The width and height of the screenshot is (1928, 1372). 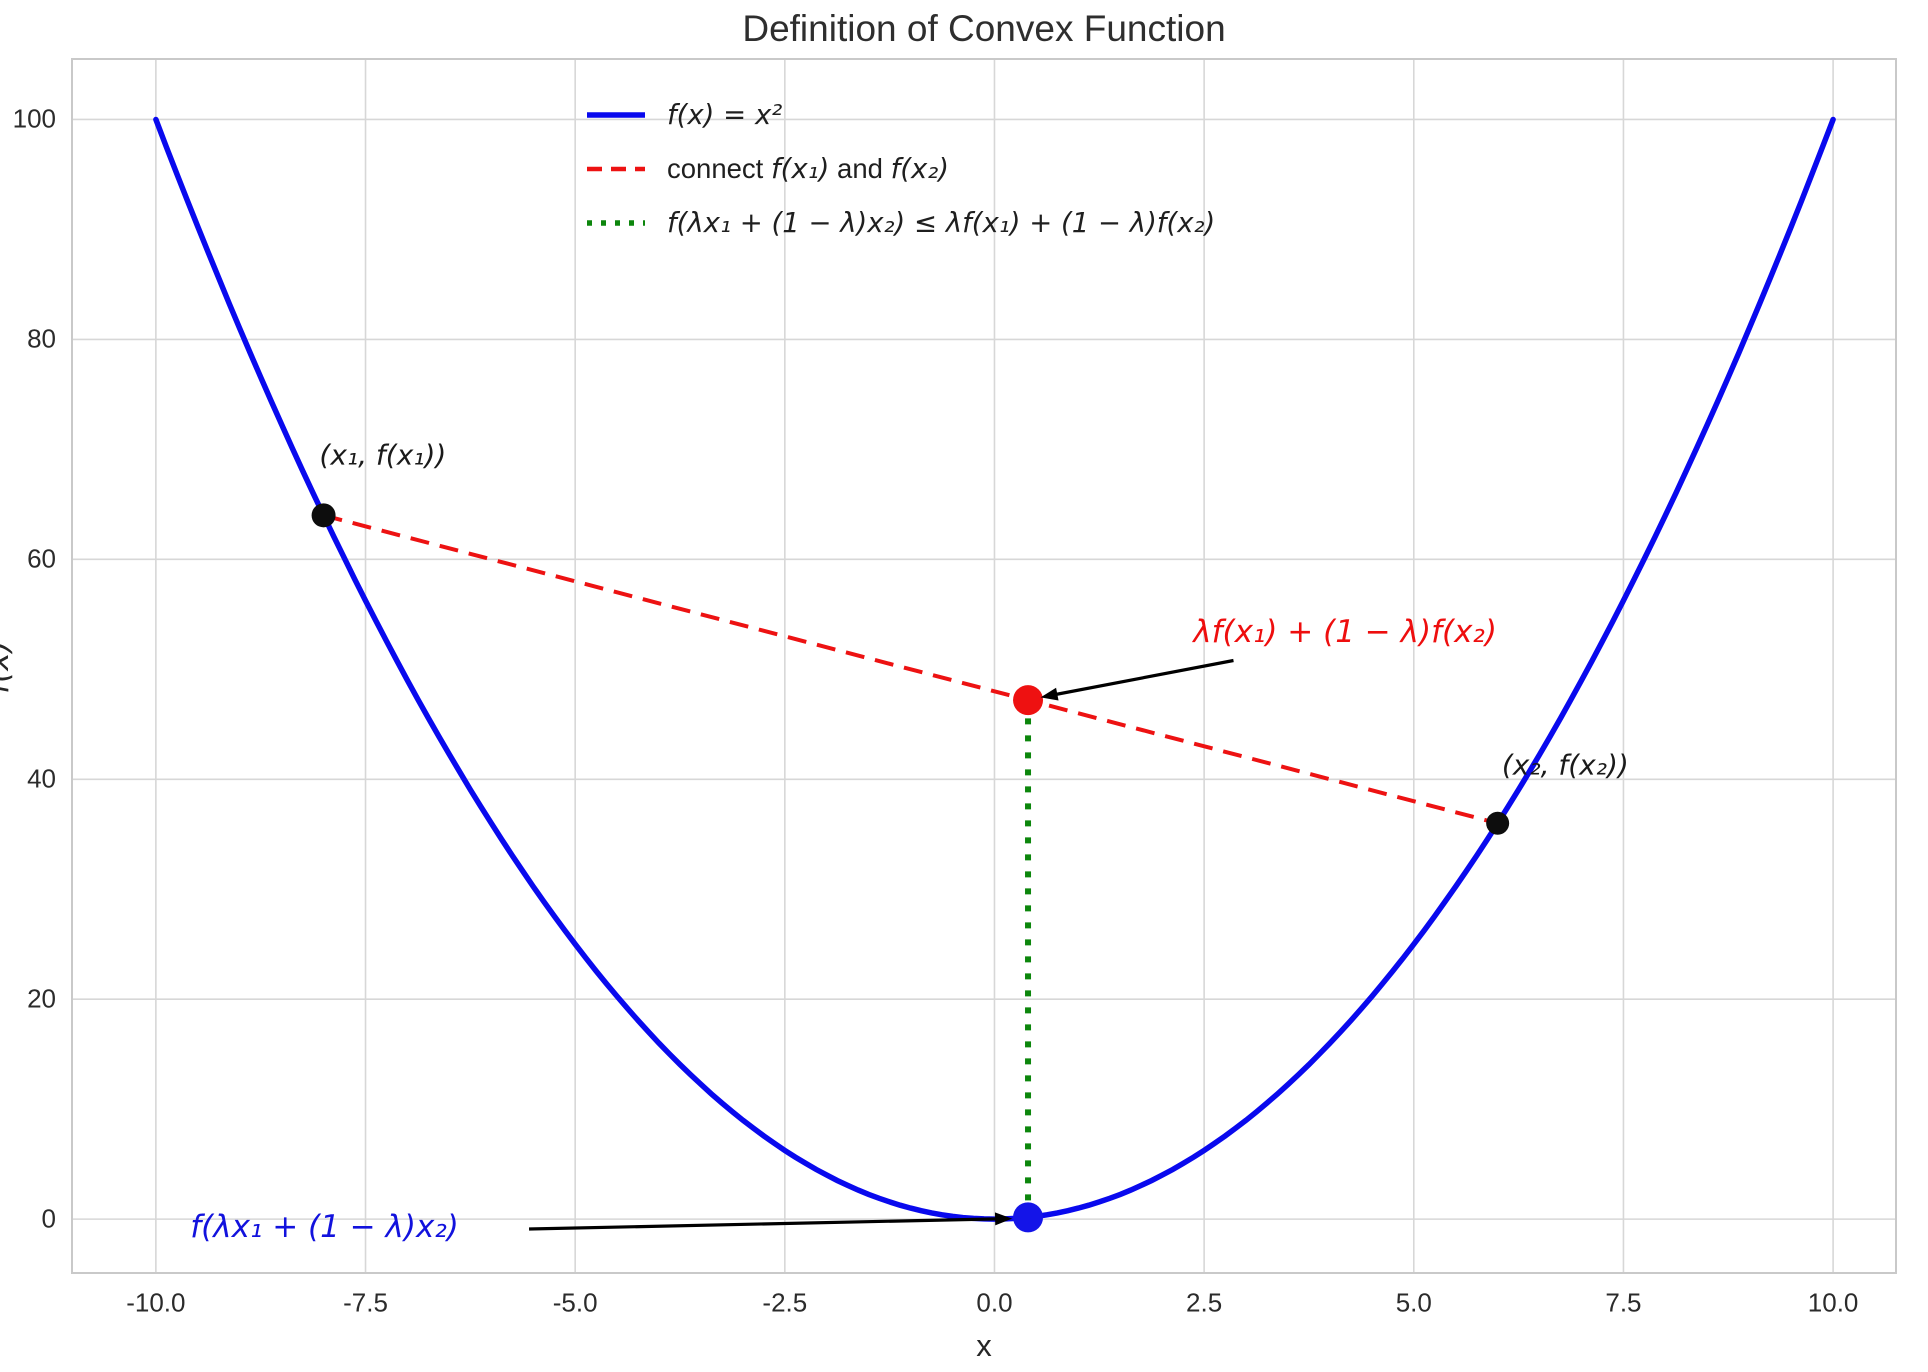 What do you see at coordinates (616, 169) in the screenshot?
I see `legend-line-dashed-icon` at bounding box center [616, 169].